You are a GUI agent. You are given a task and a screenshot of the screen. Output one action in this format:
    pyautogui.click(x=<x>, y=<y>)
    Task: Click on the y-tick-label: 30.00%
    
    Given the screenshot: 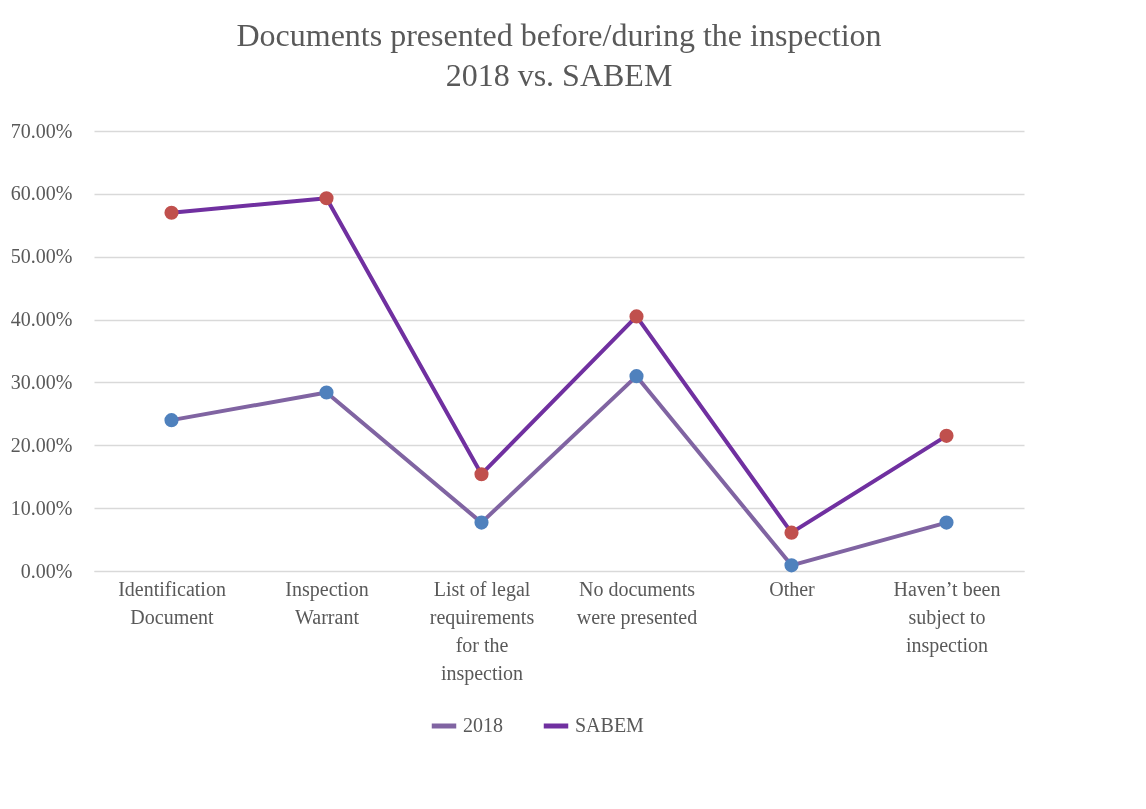 What is the action you would take?
    pyautogui.click(x=41, y=381)
    